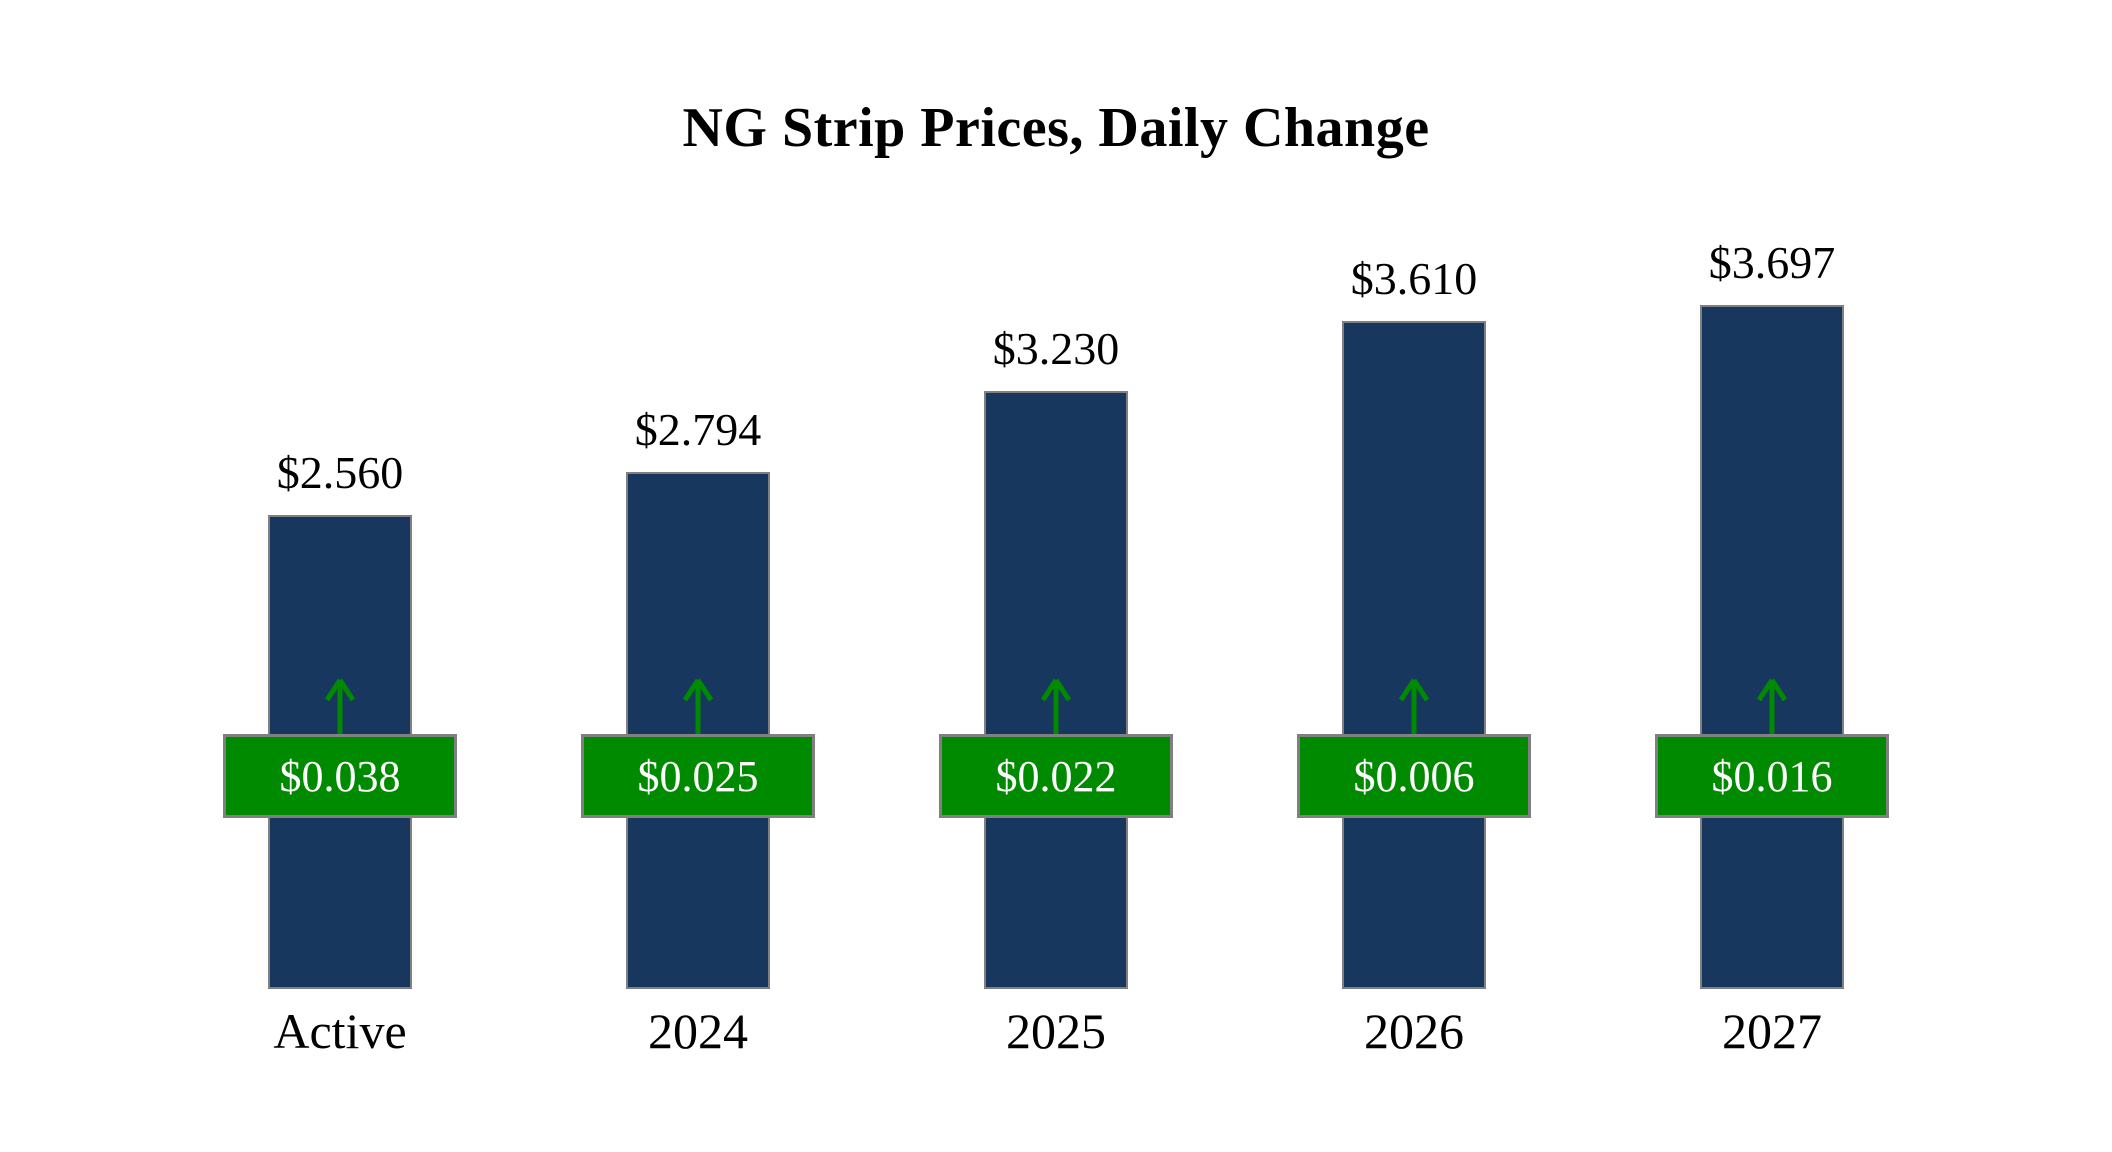 Image resolution: width=2112 pixels, height=1152 pixels. I want to click on price-label: $3.230, so click(1056, 348).